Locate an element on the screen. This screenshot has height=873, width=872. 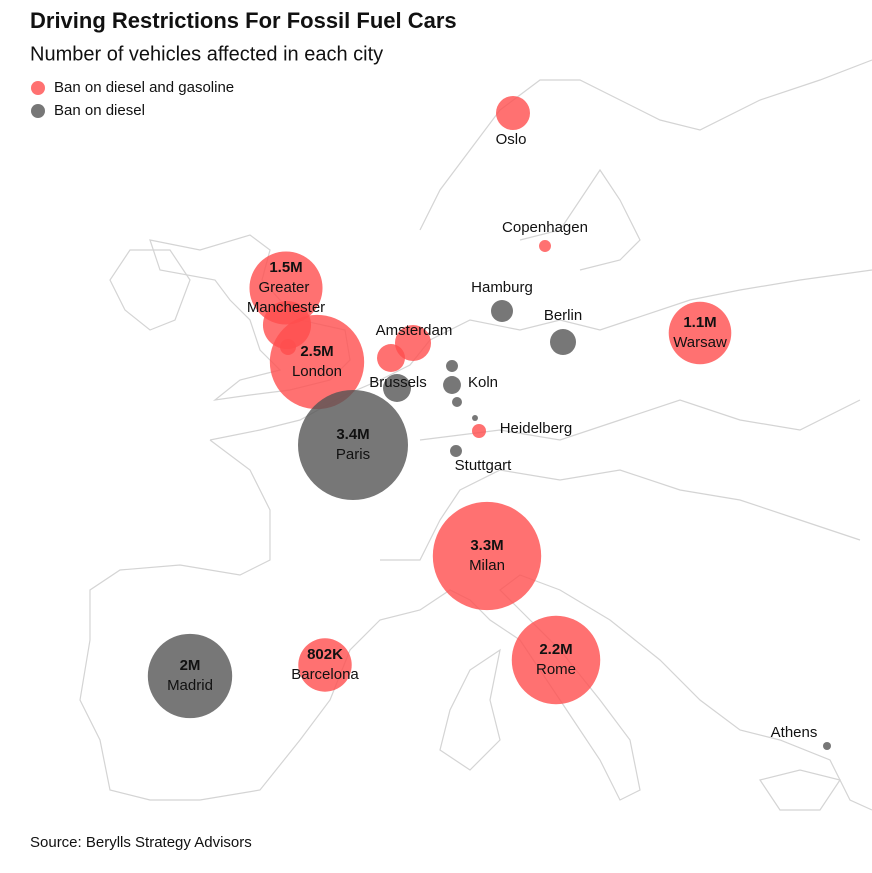
city-label: Milan is located at coordinates (487, 565).